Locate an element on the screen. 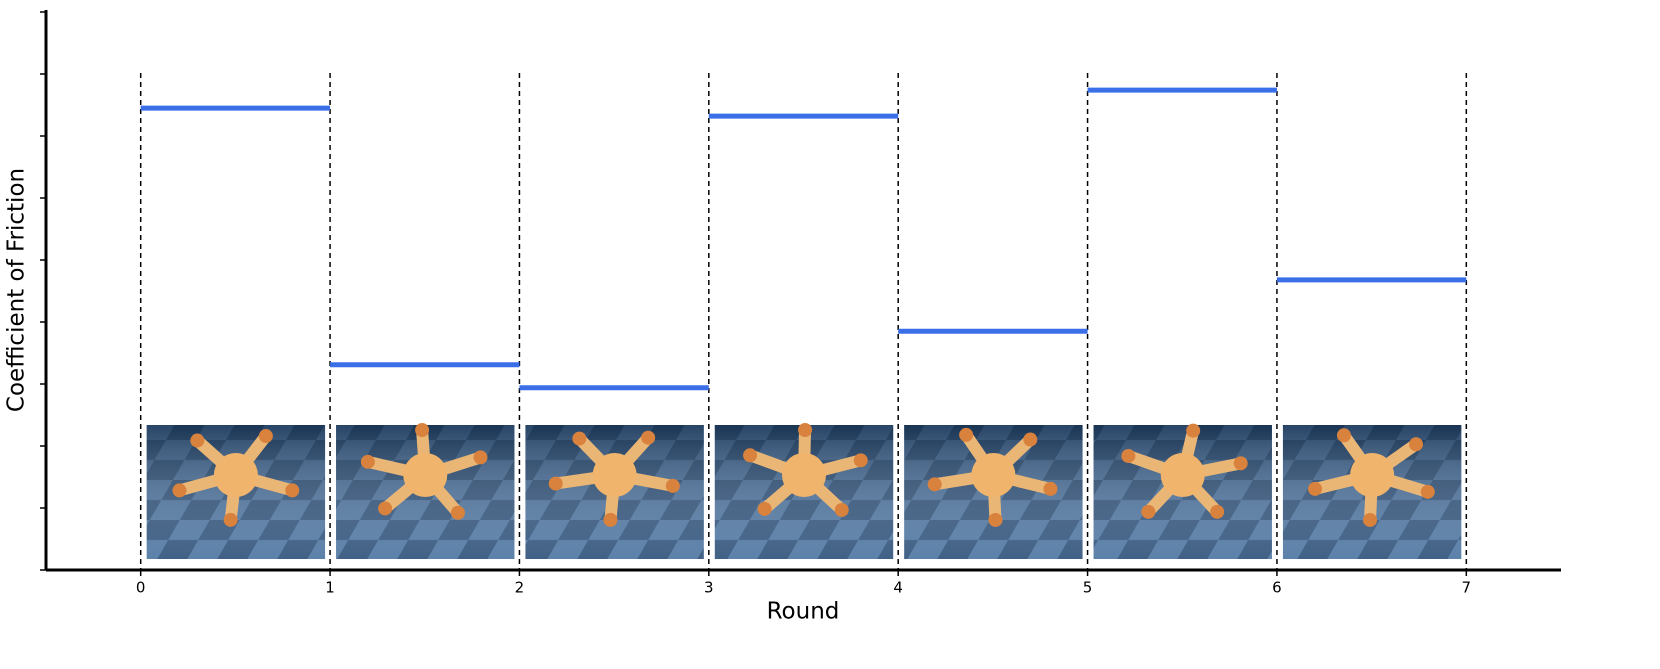 Image resolution: width=1660 pixels, height=669 pixels. x-tick-label: 1 is located at coordinates (330, 588).